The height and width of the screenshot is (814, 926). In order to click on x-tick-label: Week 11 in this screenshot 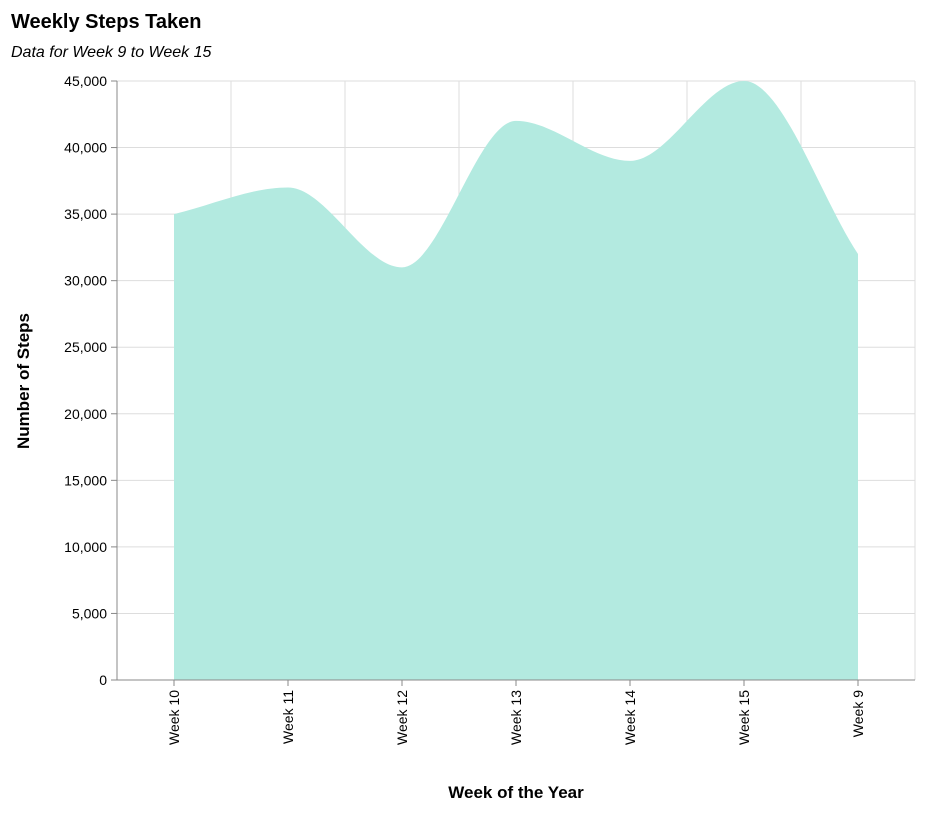, I will do `click(288, 717)`.